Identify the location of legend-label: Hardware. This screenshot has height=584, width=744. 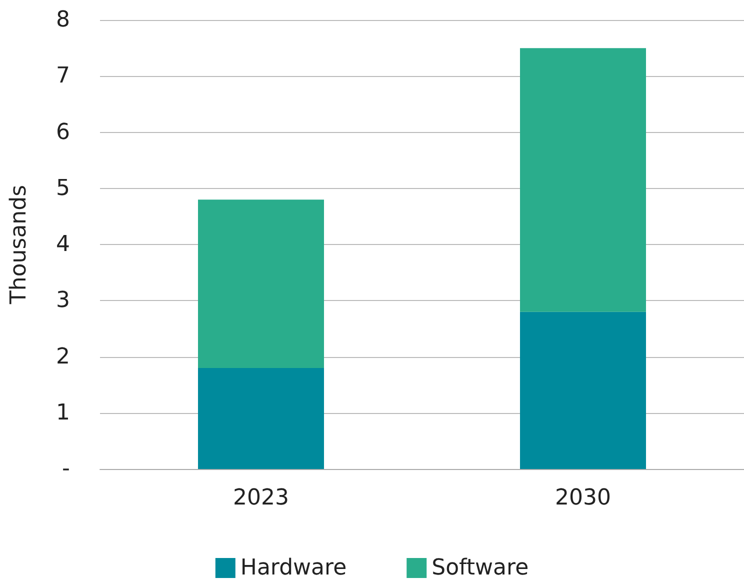
(293, 568).